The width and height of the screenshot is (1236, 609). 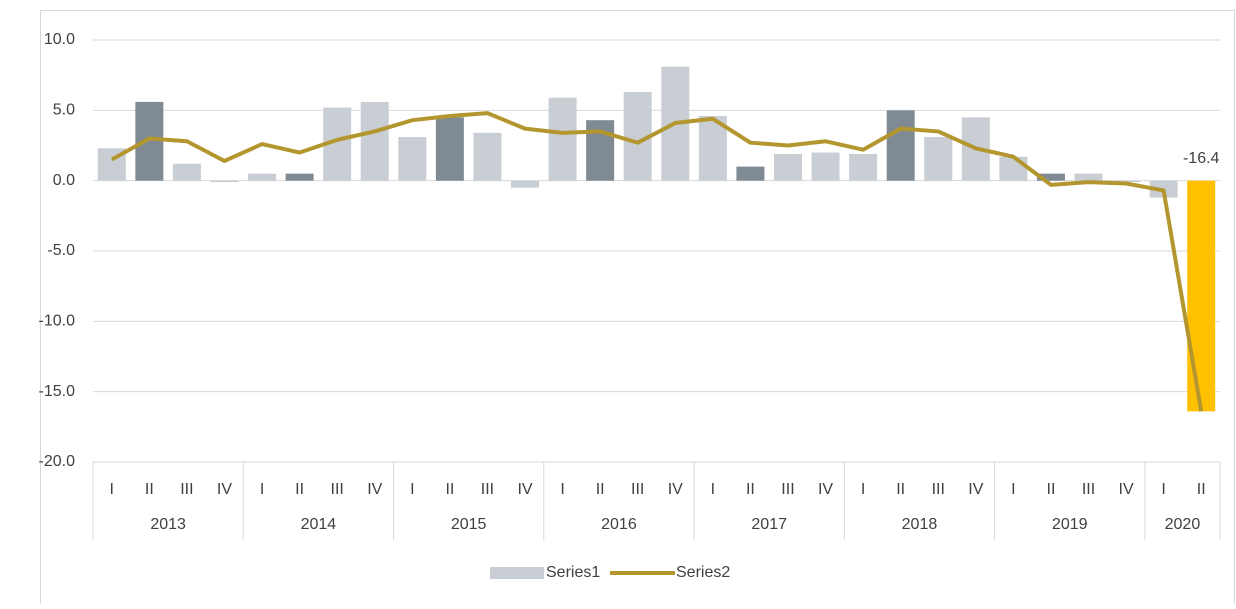 What do you see at coordinates (61, 250) in the screenshot?
I see `y-tick-label: -5.0` at bounding box center [61, 250].